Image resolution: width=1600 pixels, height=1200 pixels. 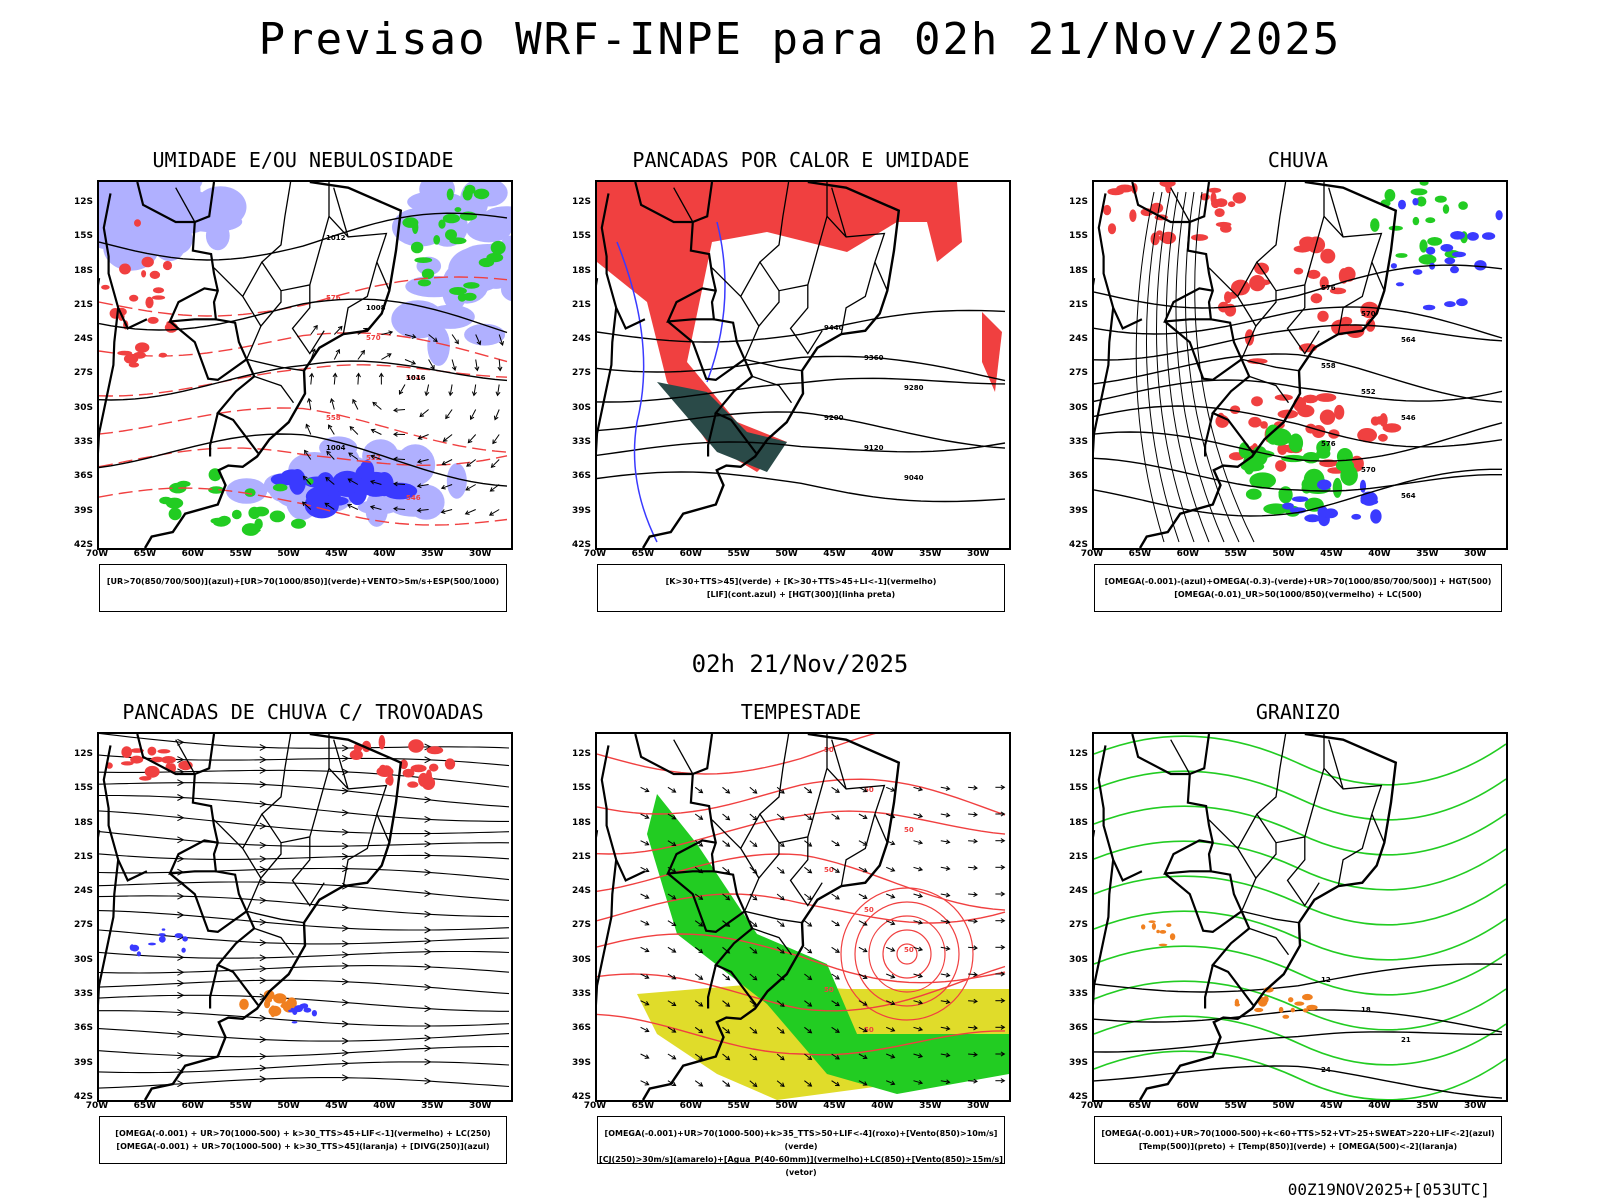 What do you see at coordinates (1078, 1062) in the screenshot?
I see `lat-tick-label: 39S` at bounding box center [1078, 1062].